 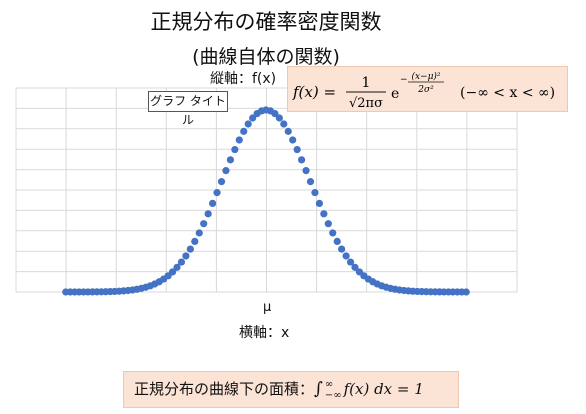 I want to click on integrand: f(x) dx = 1, so click(x=383, y=389).